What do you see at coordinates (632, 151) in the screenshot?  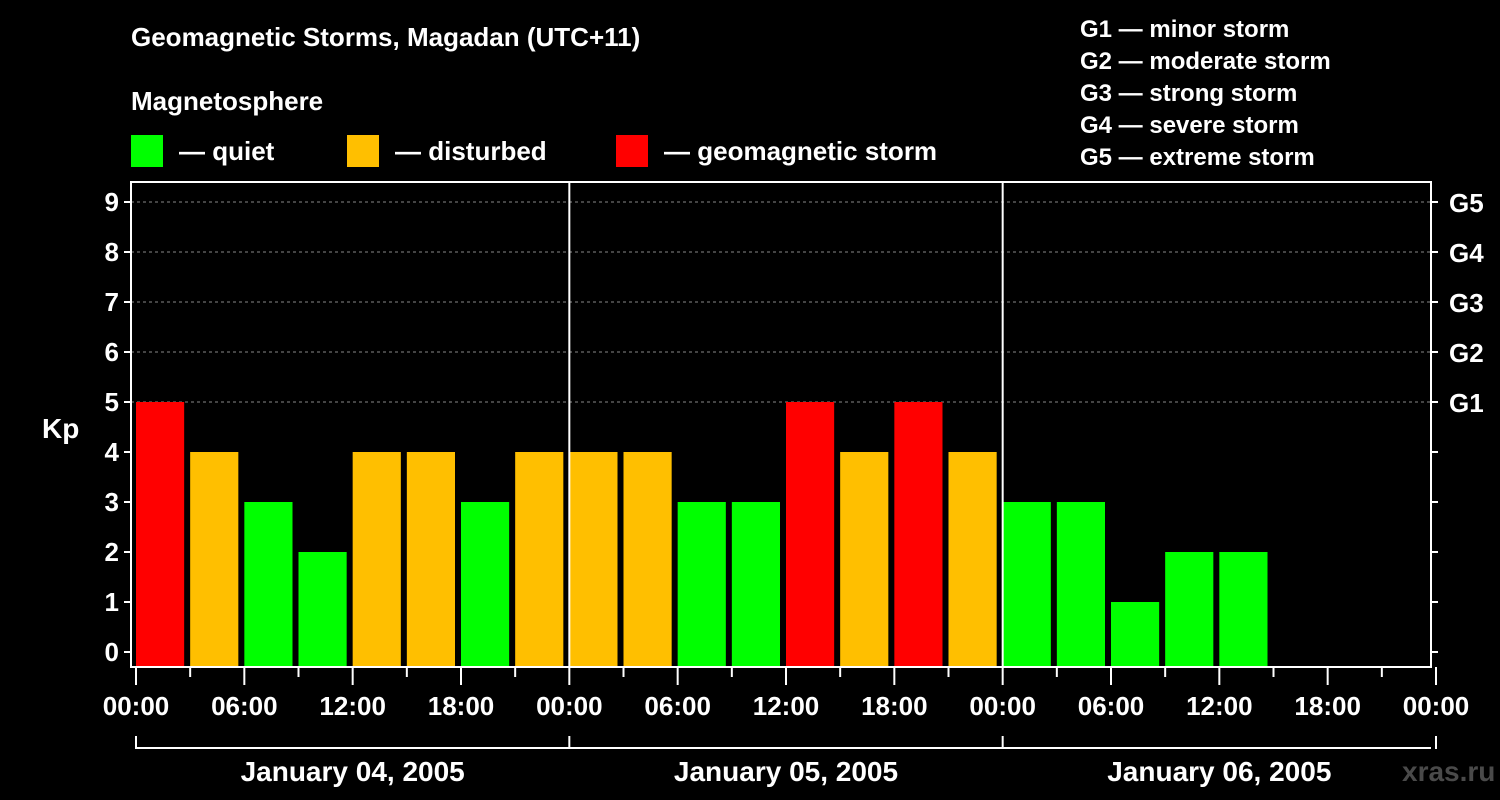 I see `legend-swatch-storm` at bounding box center [632, 151].